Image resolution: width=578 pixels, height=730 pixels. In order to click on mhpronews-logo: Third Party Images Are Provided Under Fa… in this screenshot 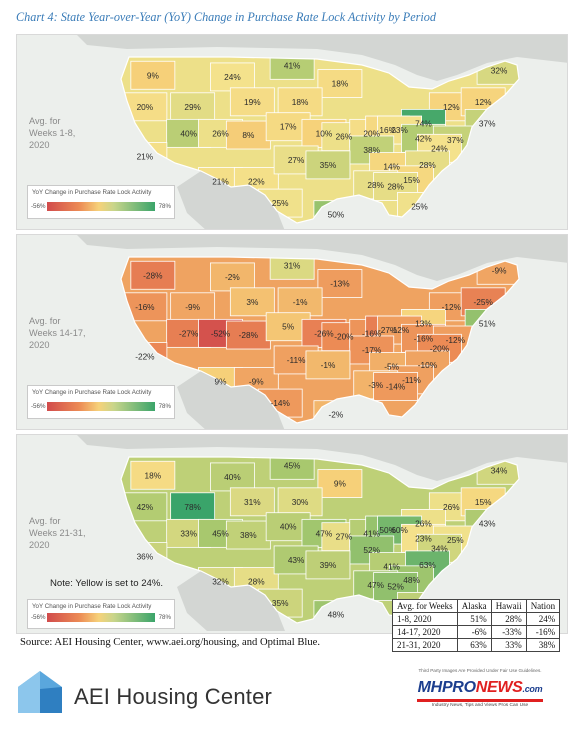, I will do `click(480, 688)`.